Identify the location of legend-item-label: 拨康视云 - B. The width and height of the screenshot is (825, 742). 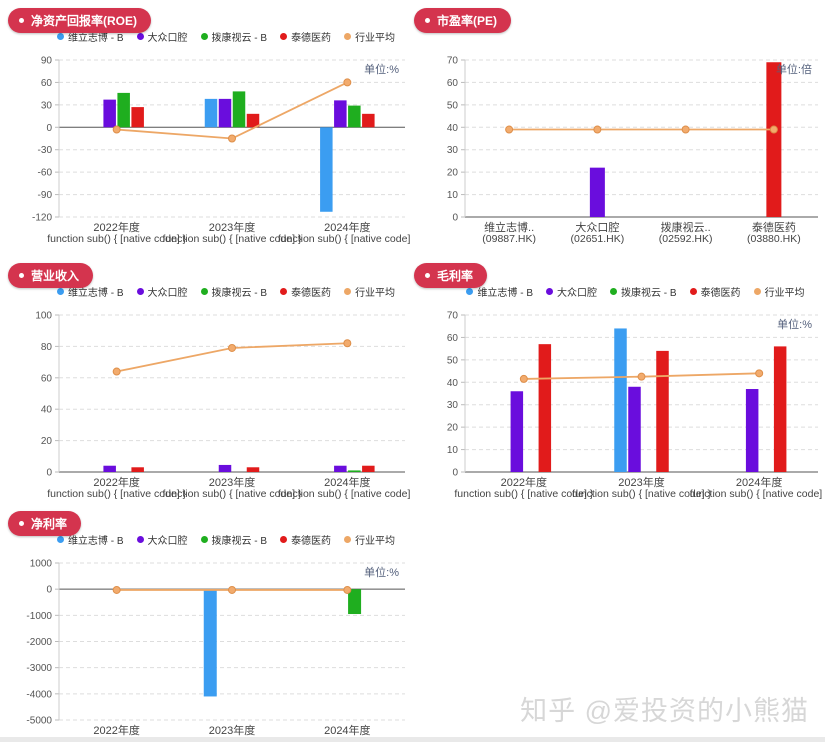
(239, 293).